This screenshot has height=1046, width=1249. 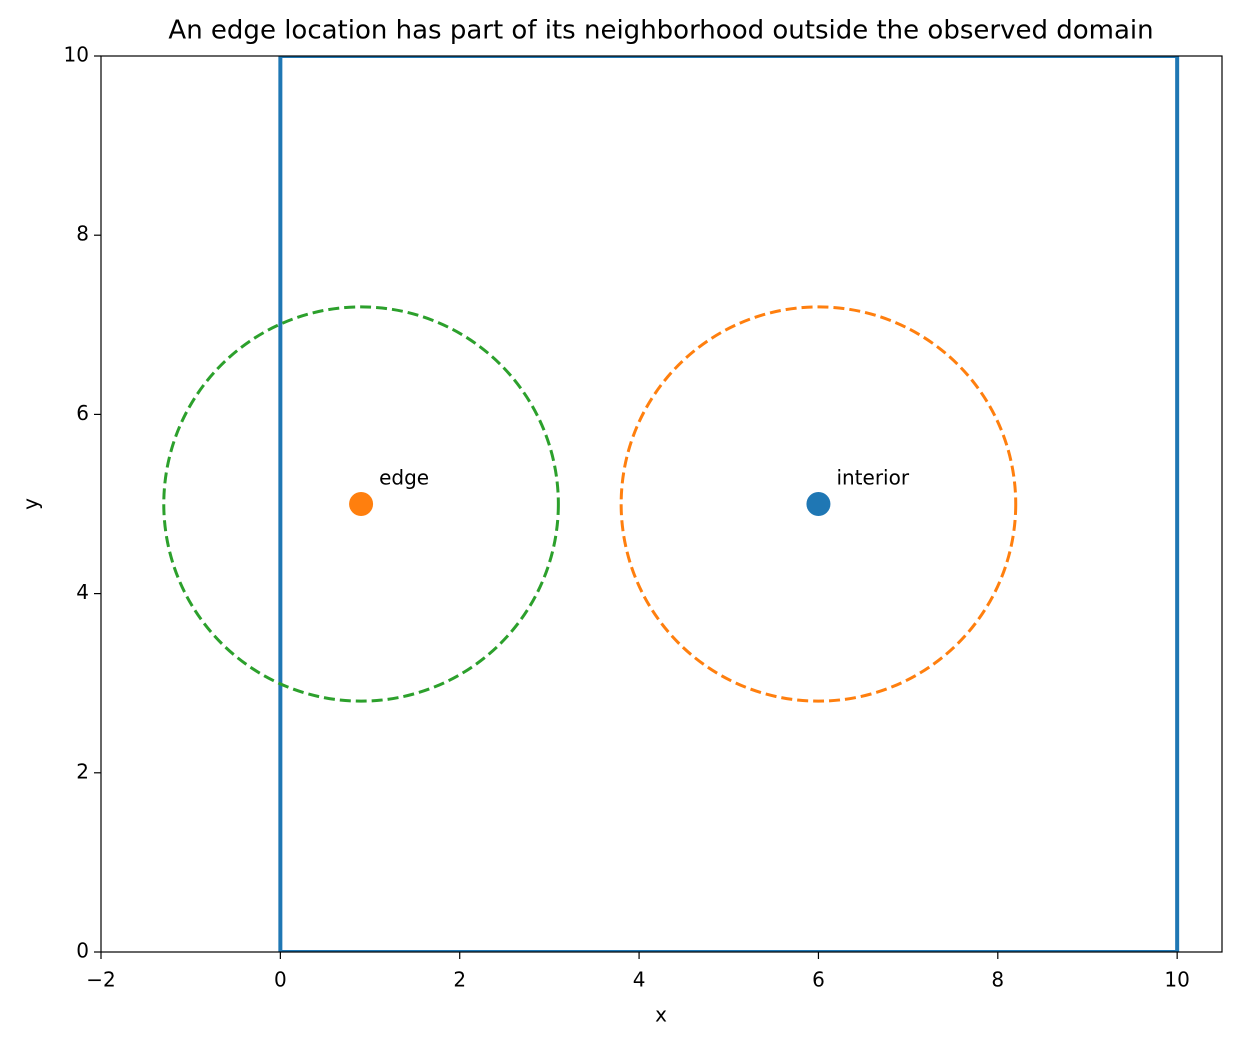 What do you see at coordinates (82, 413) in the screenshot?
I see `y-tick-label: 6` at bounding box center [82, 413].